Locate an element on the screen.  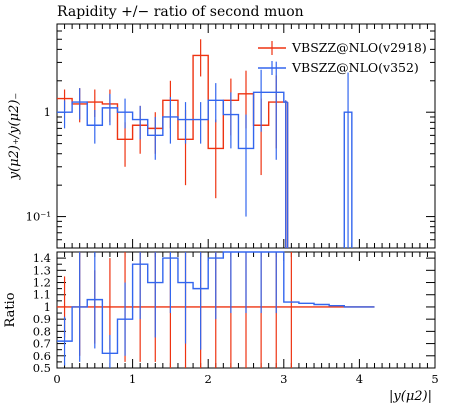
legend-item: VBSZZ@NLO(v2918) is located at coordinates (342, 47).